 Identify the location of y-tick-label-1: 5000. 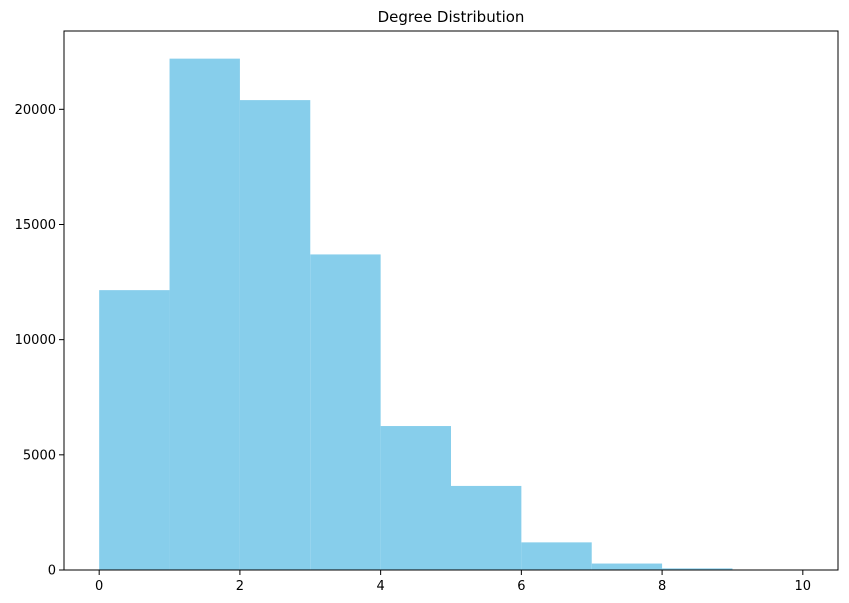
(39, 455).